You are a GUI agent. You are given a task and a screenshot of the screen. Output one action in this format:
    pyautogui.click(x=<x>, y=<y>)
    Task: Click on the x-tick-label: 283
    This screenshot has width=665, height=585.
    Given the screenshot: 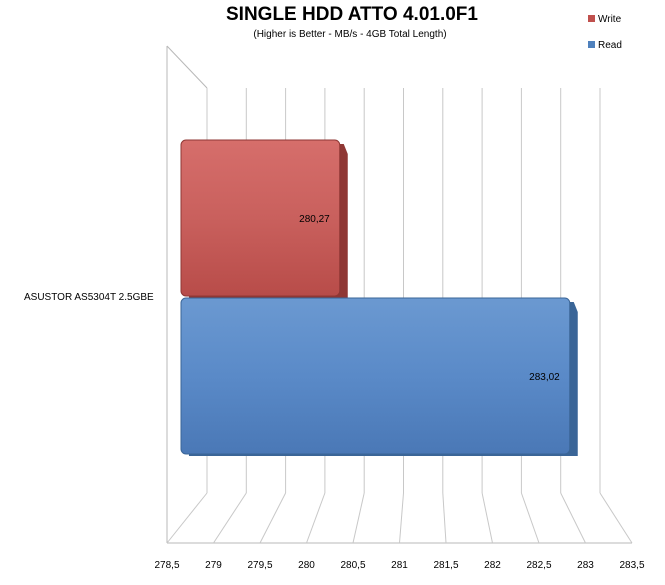 What is the action you would take?
    pyautogui.click(x=585, y=565)
    